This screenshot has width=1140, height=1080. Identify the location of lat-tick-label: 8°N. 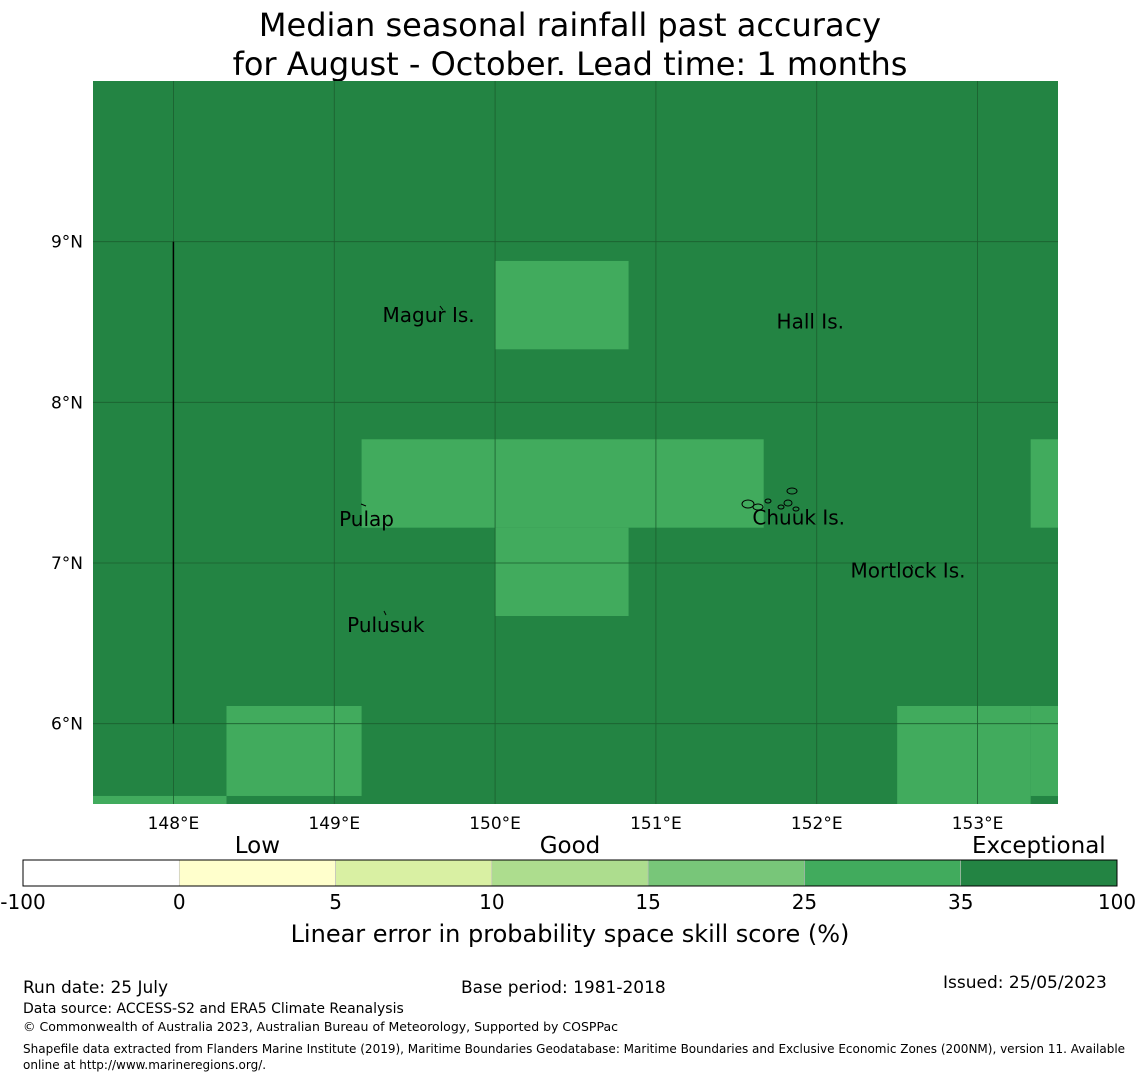
(67, 403).